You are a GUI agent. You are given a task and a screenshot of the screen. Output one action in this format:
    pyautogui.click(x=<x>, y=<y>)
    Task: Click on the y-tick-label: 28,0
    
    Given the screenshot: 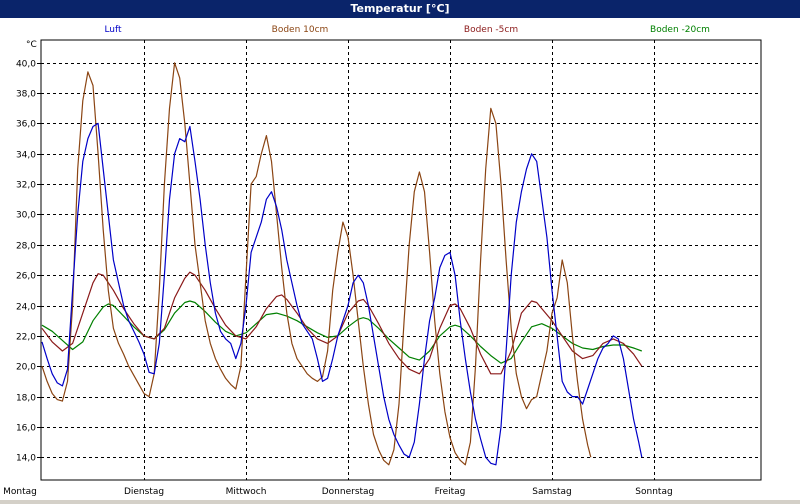 What is the action you would take?
    pyautogui.click(x=26, y=247)
    